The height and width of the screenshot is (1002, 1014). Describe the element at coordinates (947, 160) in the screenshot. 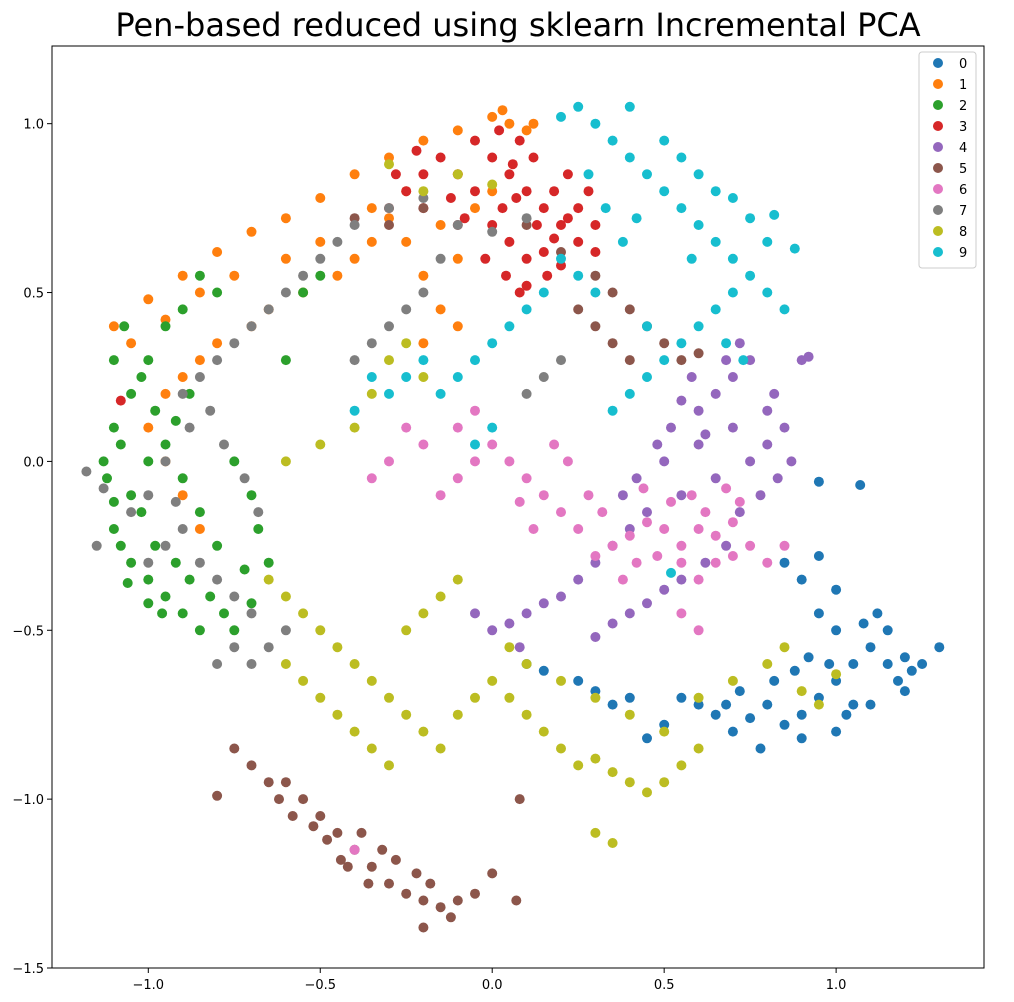

I see `legend-box` at that location.